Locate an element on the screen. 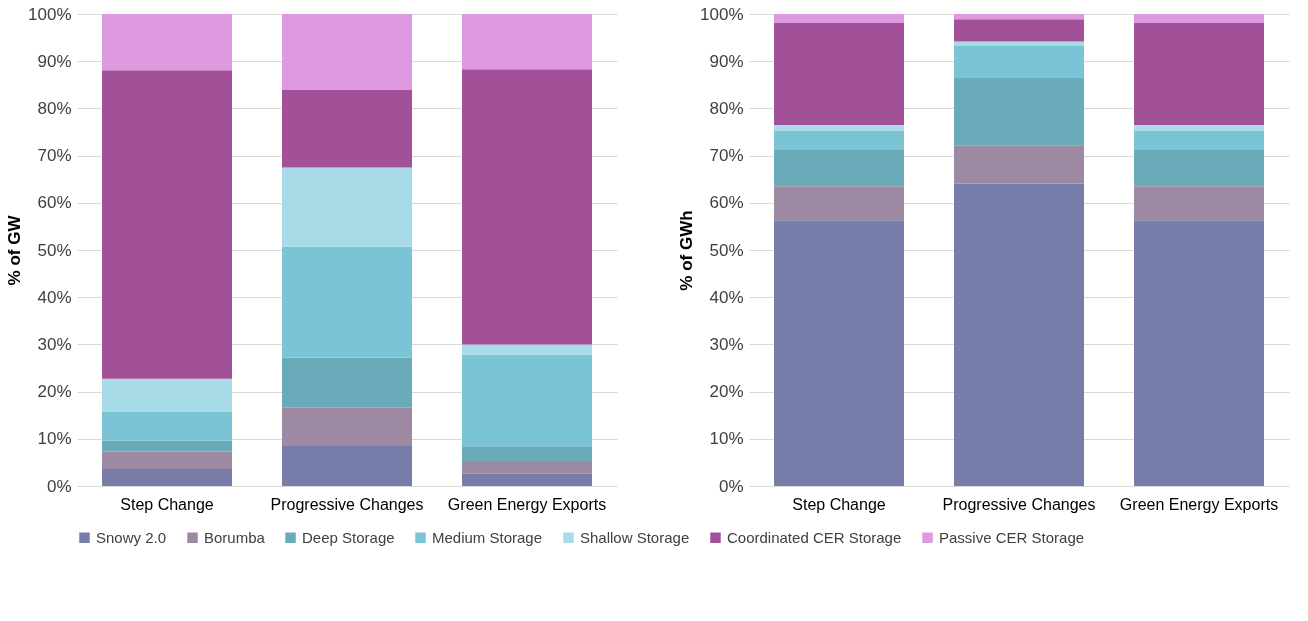  legend-label: Deep Storage is located at coordinates (348, 537).